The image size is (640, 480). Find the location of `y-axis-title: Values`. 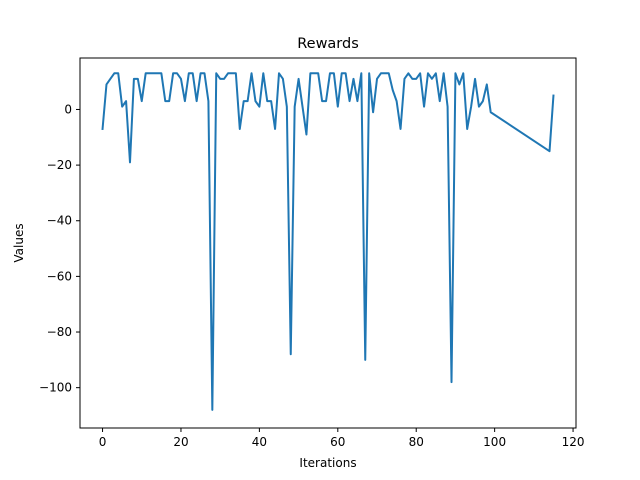

y-axis-title: Values is located at coordinates (19, 242).